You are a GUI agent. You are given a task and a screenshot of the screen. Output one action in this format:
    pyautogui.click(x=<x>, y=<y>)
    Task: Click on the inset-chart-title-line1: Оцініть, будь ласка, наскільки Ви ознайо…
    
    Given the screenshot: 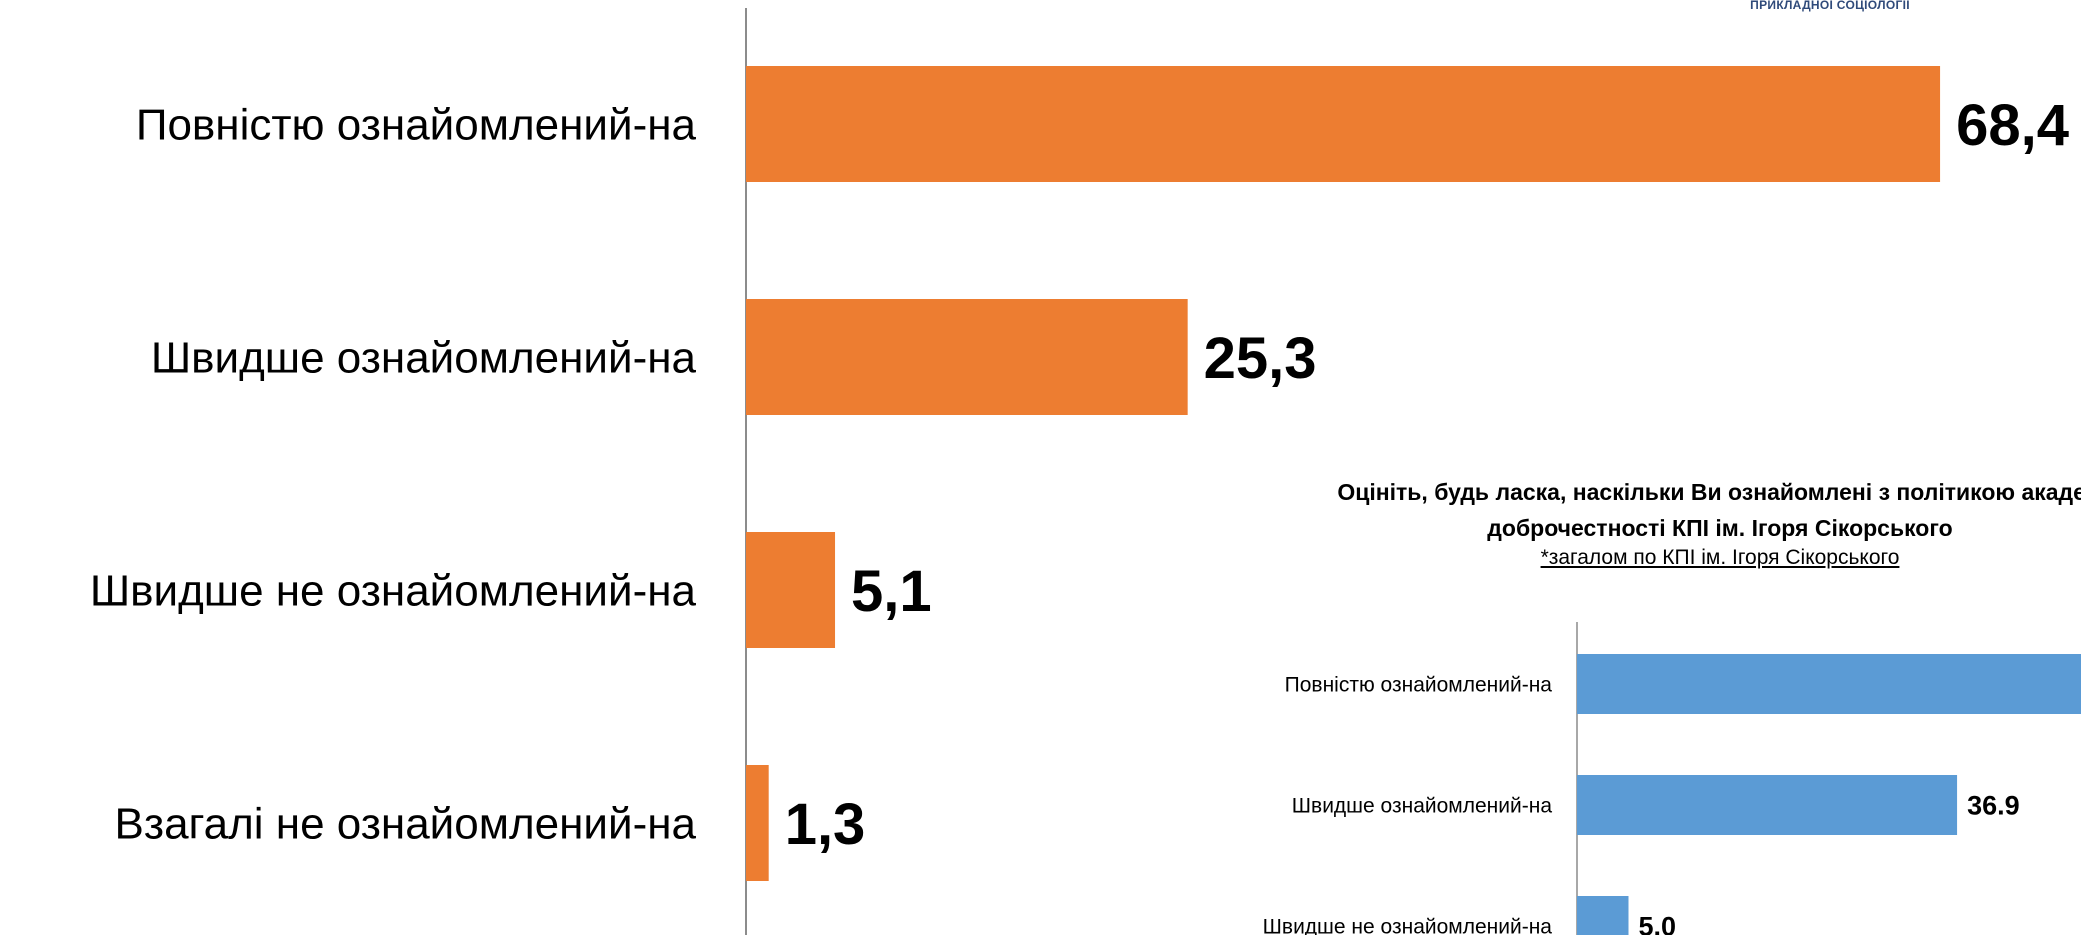 What is the action you would take?
    pyautogui.click(x=1709, y=492)
    